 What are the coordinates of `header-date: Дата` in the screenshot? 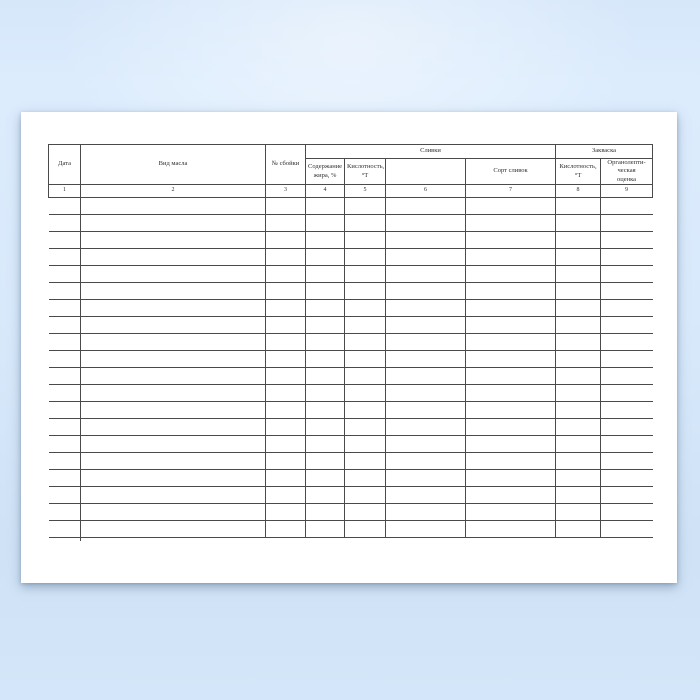 It's located at (64, 164).